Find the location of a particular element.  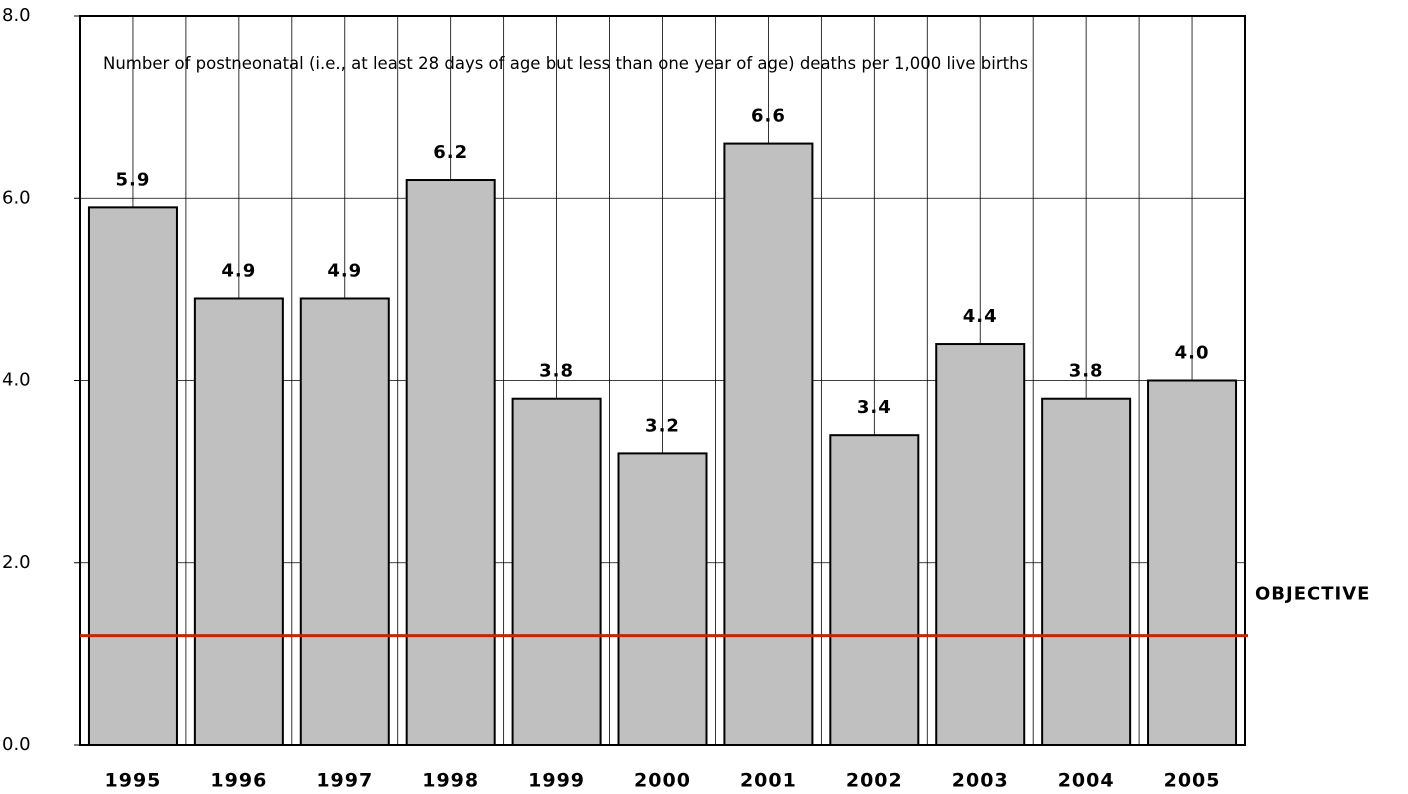

objective-label: OBJECTIVE is located at coordinates (1312, 594).